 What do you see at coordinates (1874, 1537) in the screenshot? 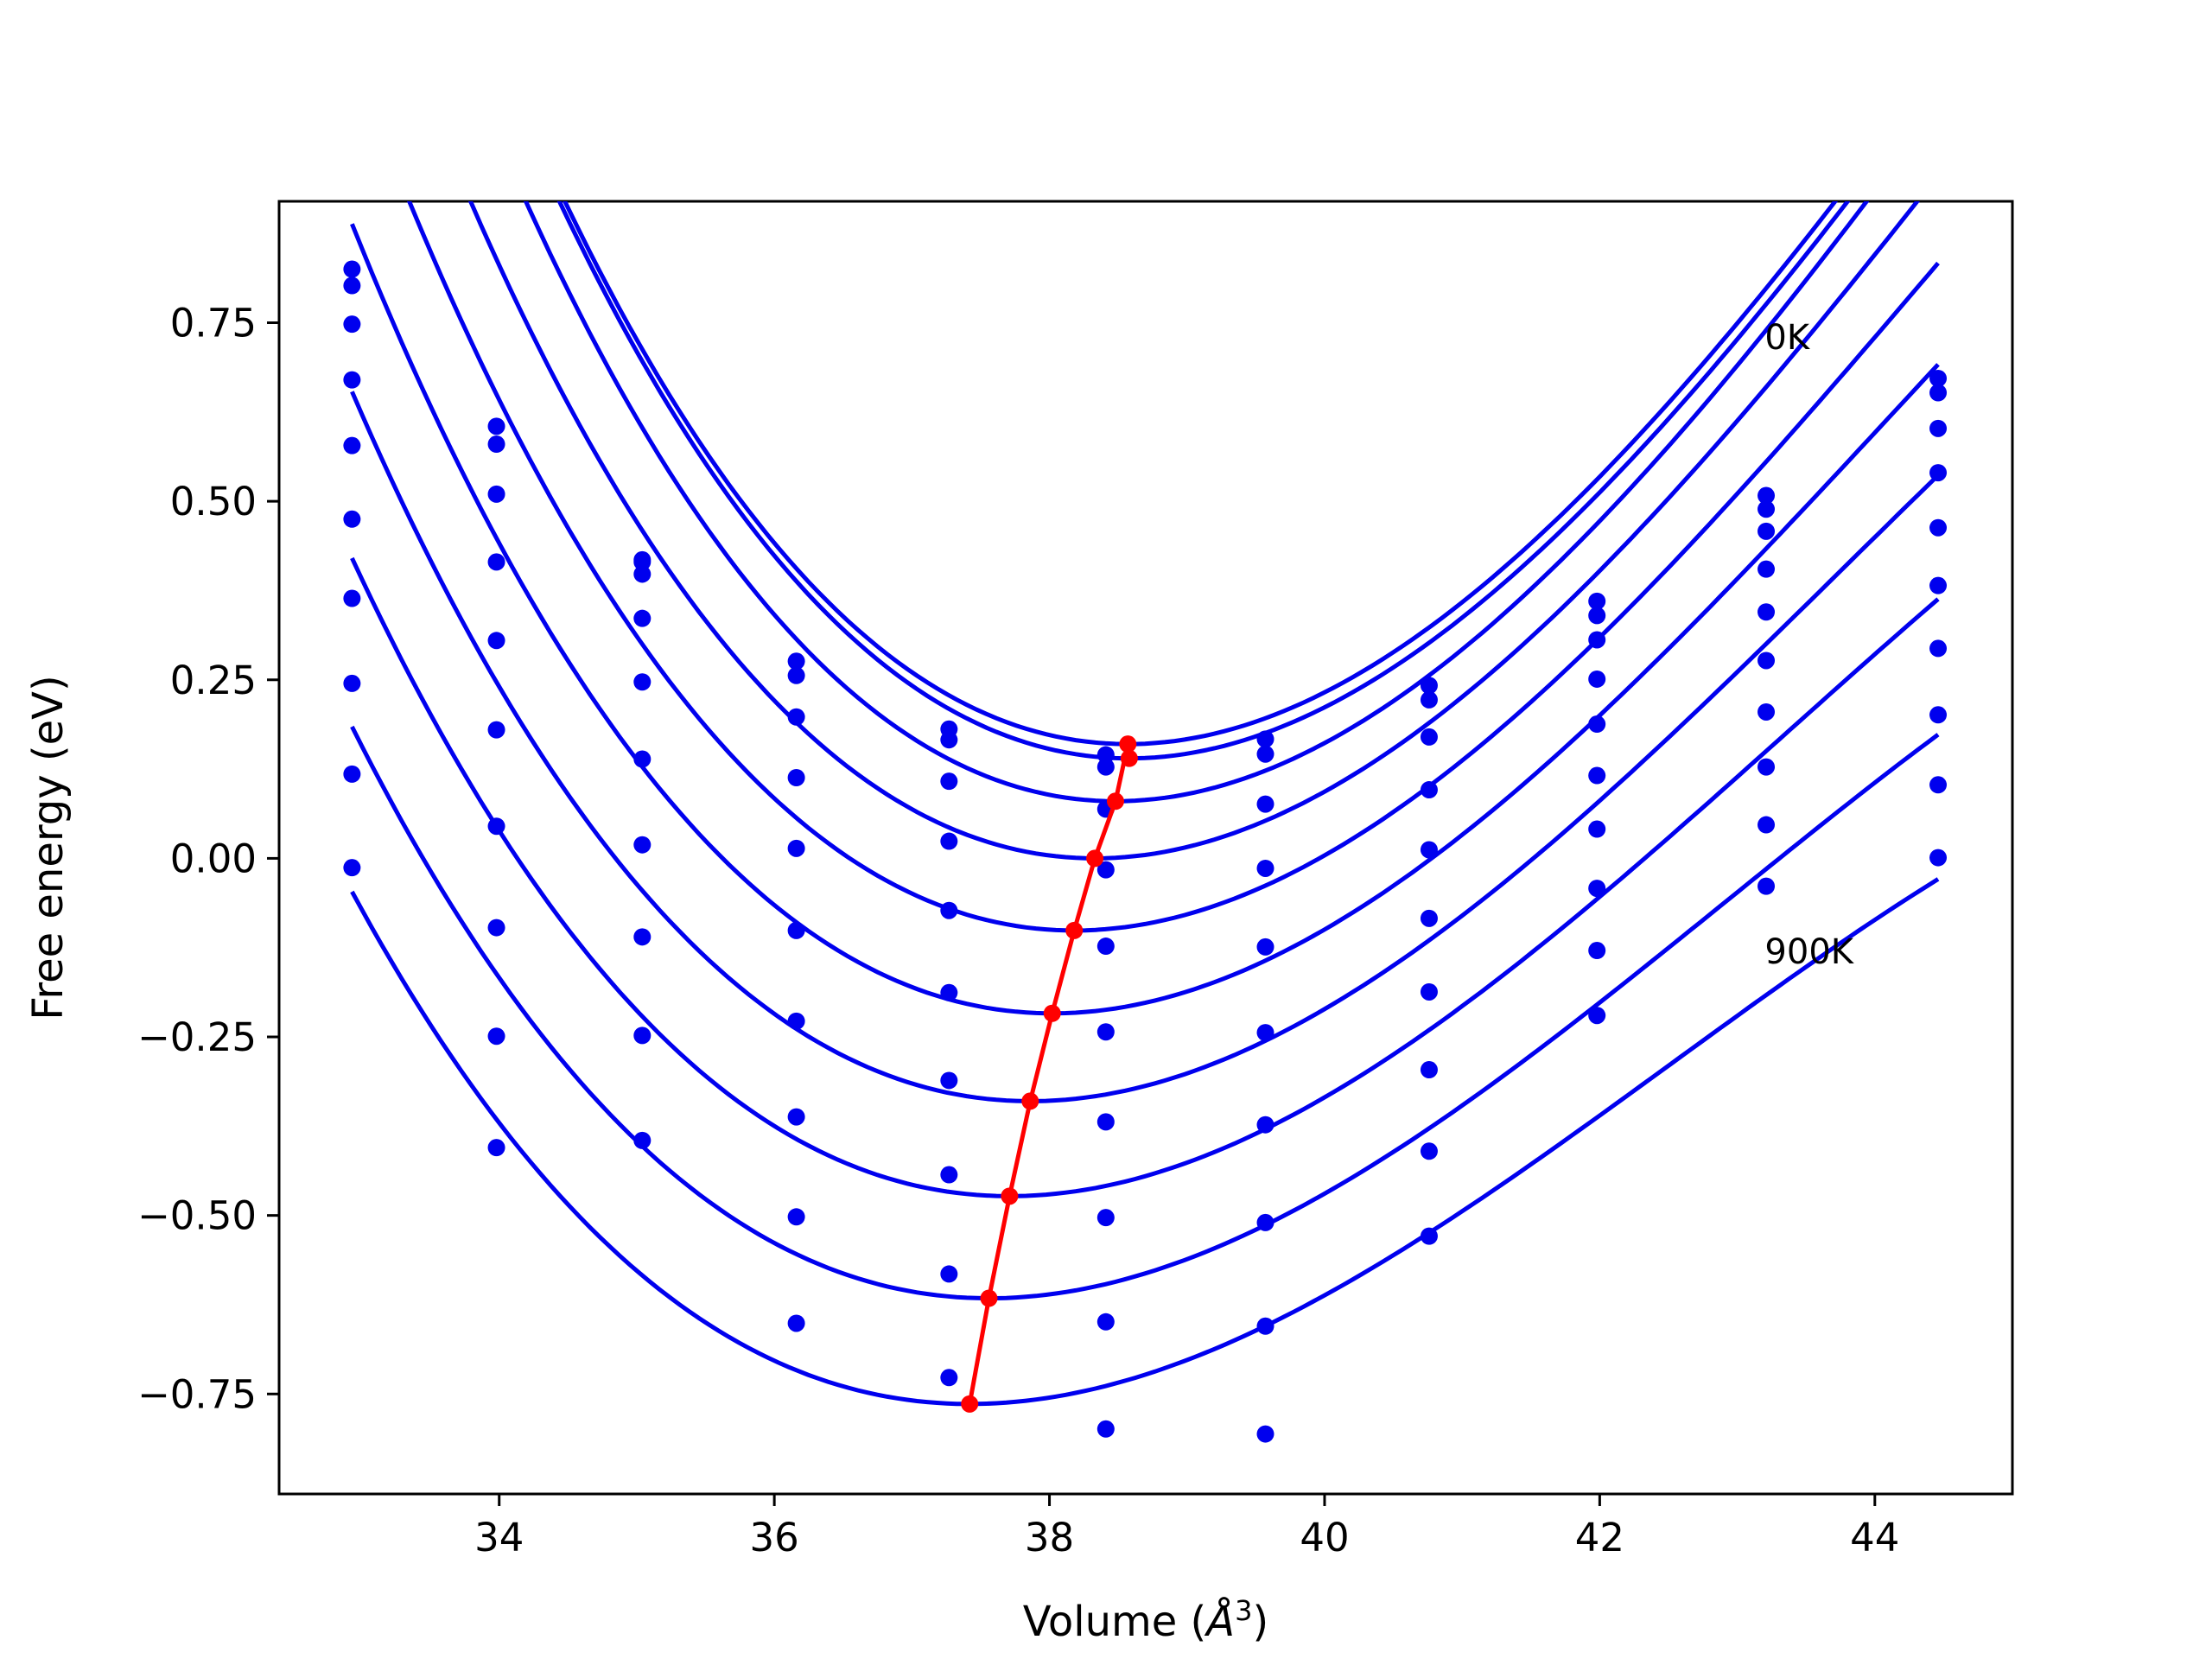
I see `x-tick-label: 44` at bounding box center [1874, 1537].